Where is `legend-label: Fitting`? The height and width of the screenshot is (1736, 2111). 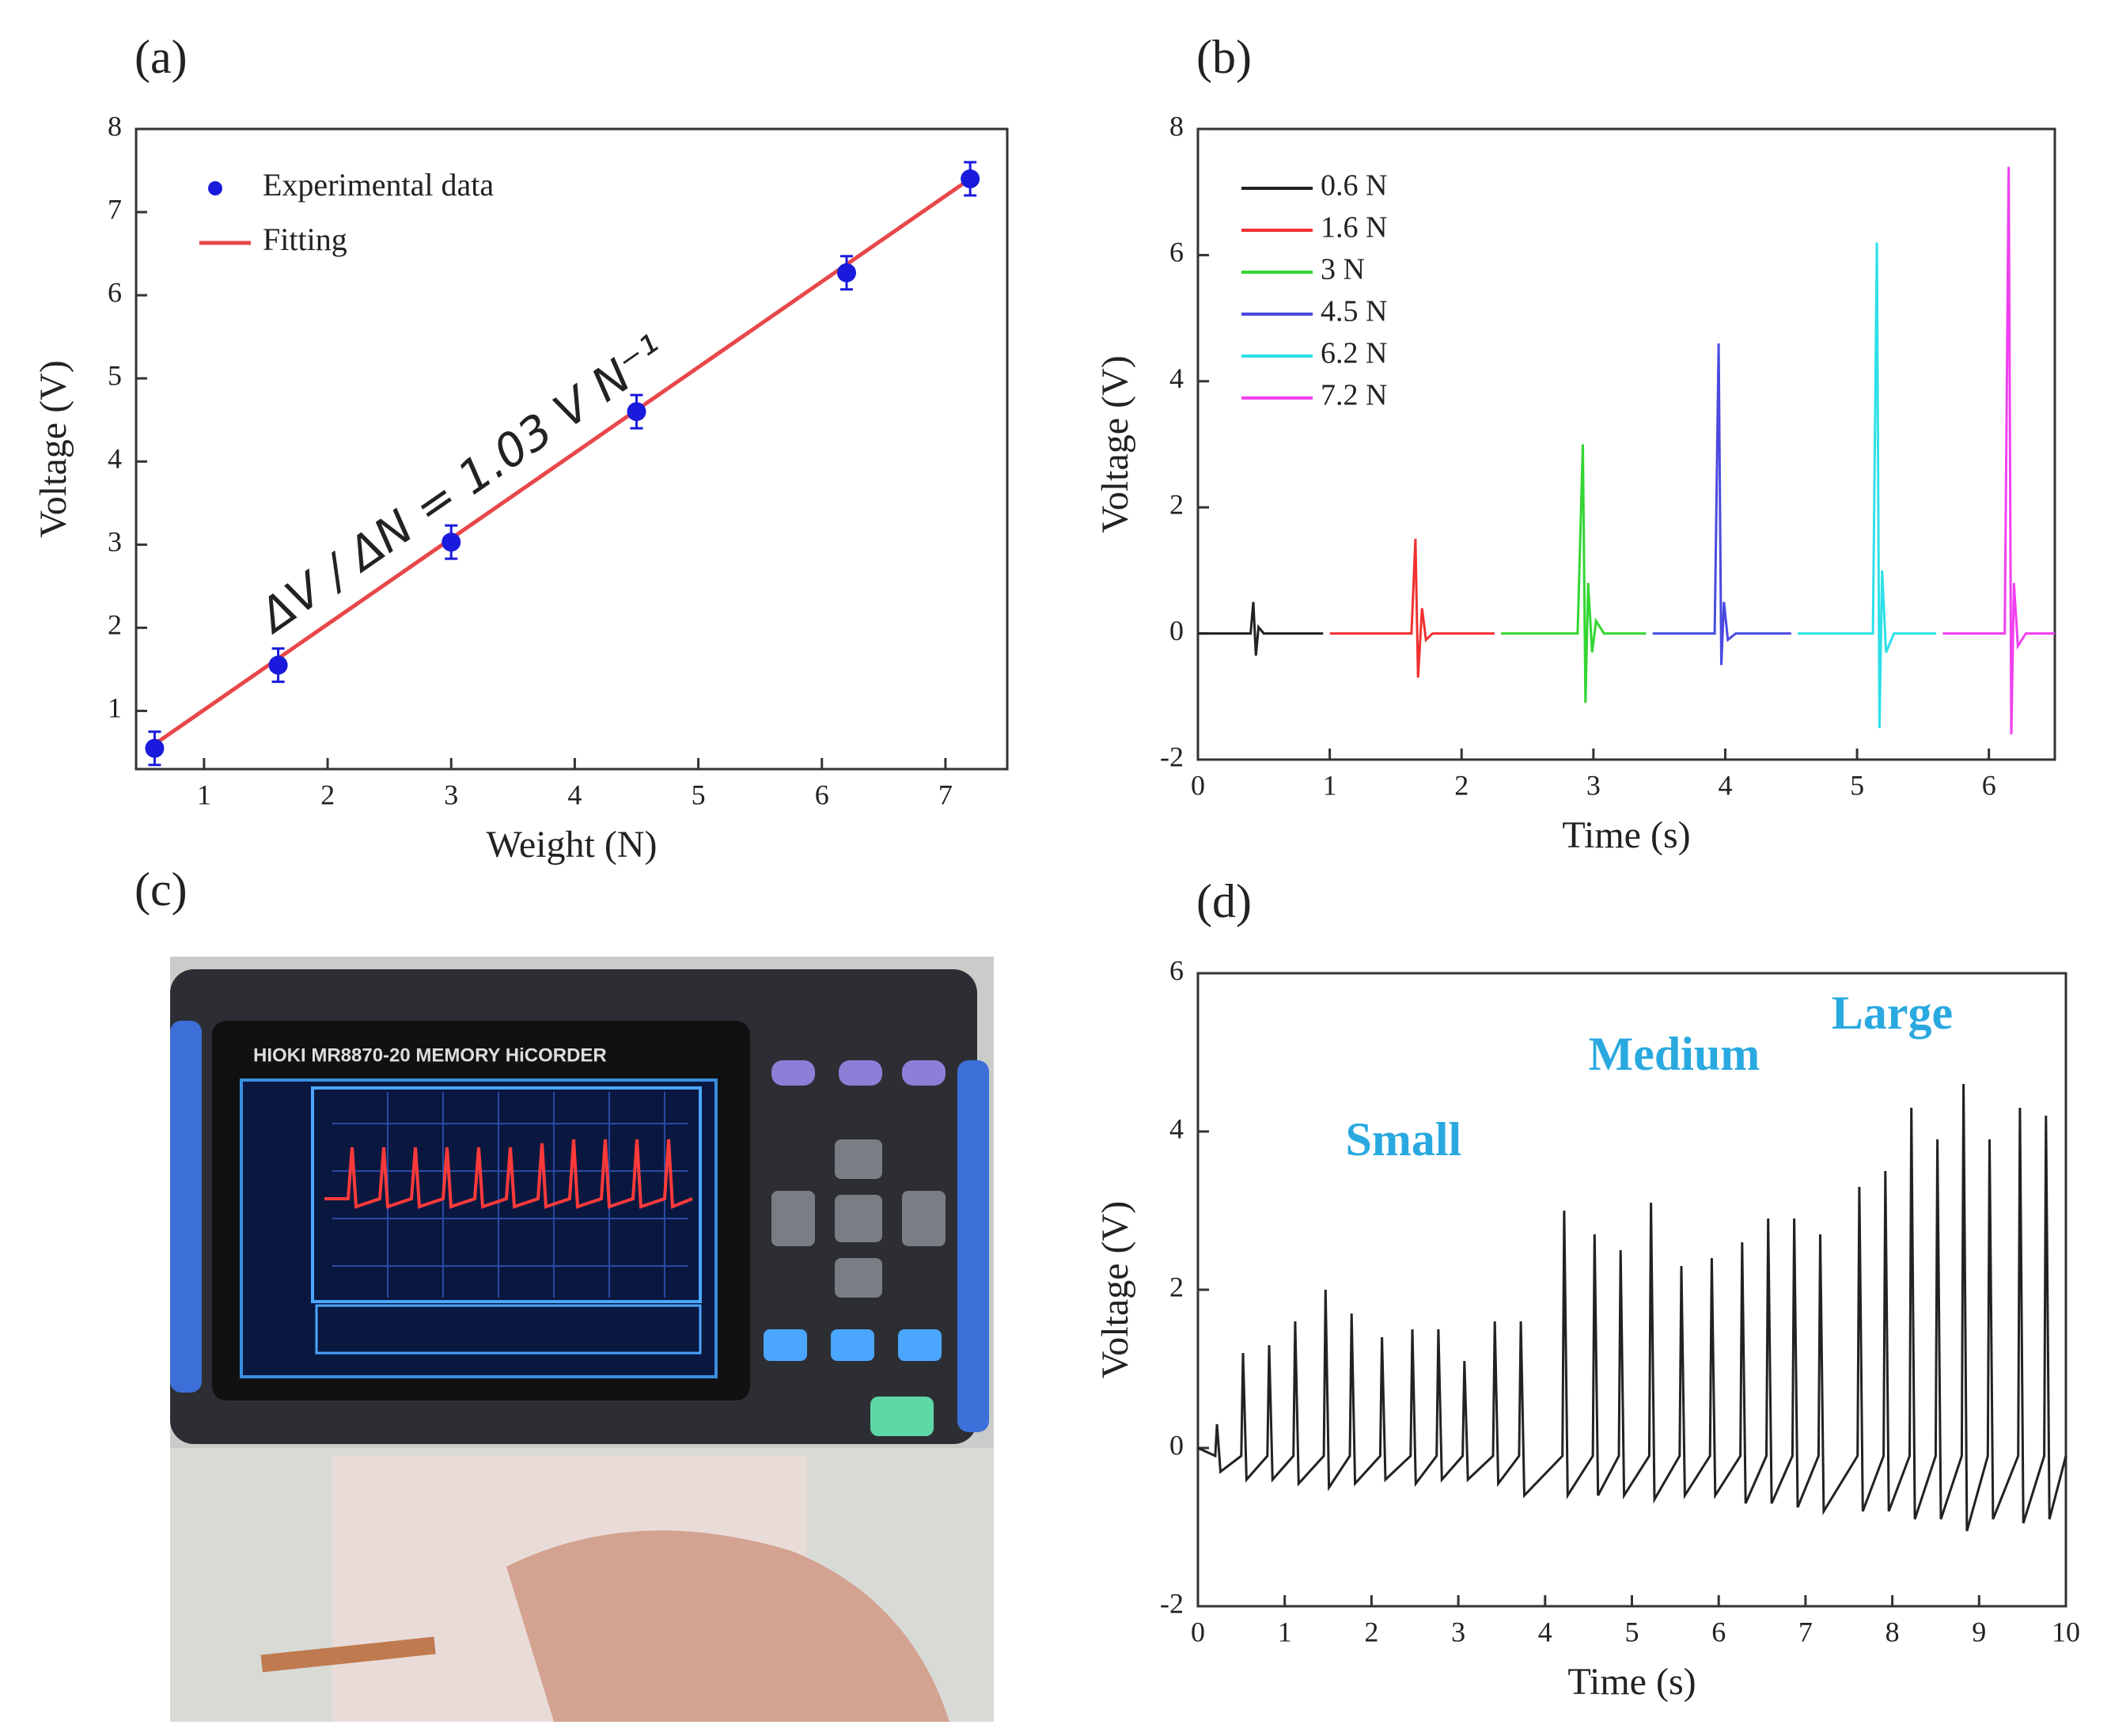
legend-label: Fitting is located at coordinates (305, 240).